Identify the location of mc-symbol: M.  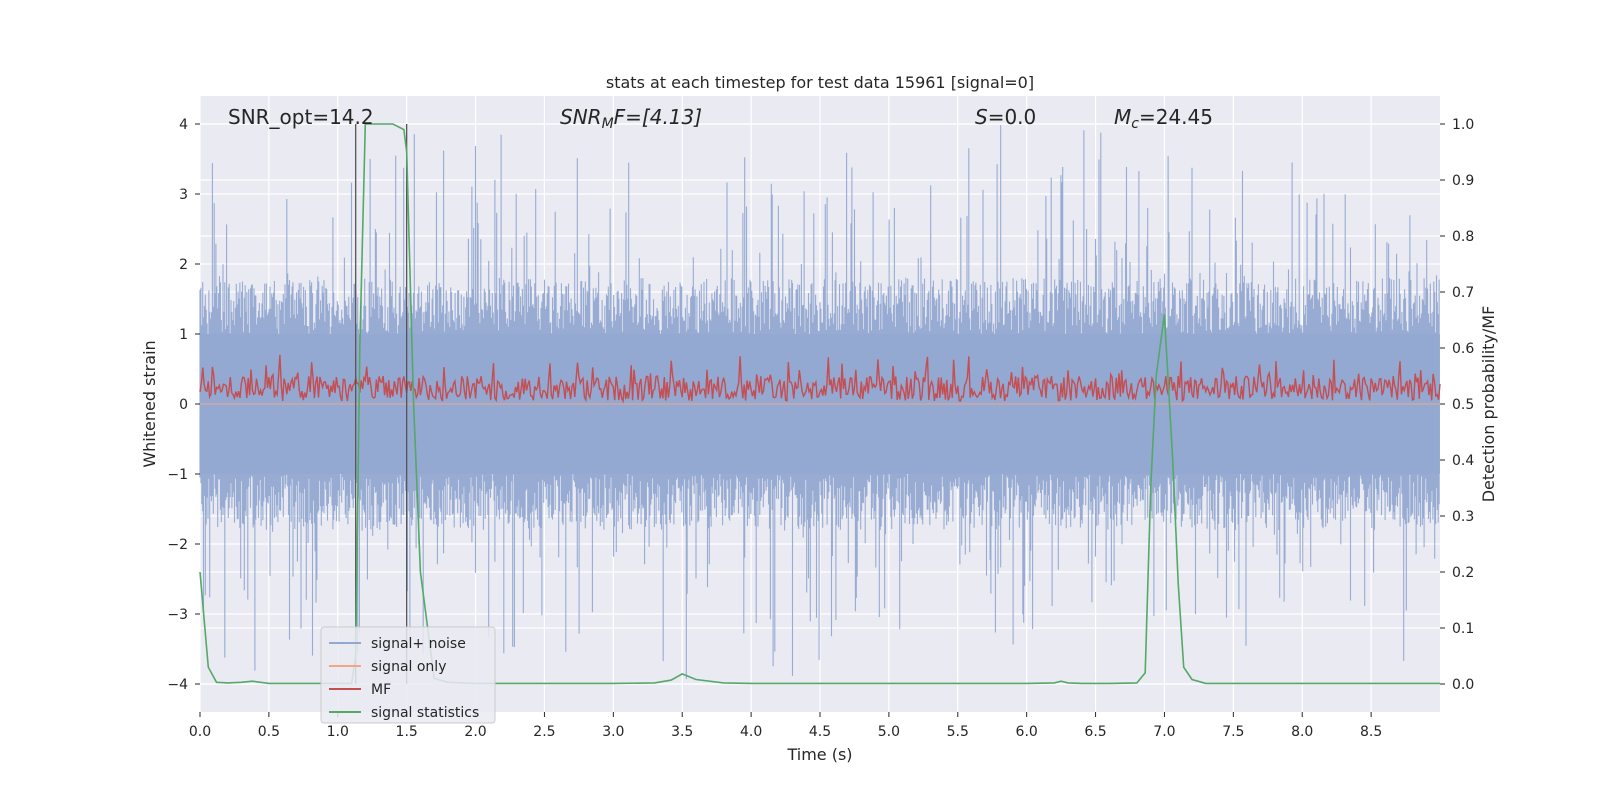
(1122, 117).